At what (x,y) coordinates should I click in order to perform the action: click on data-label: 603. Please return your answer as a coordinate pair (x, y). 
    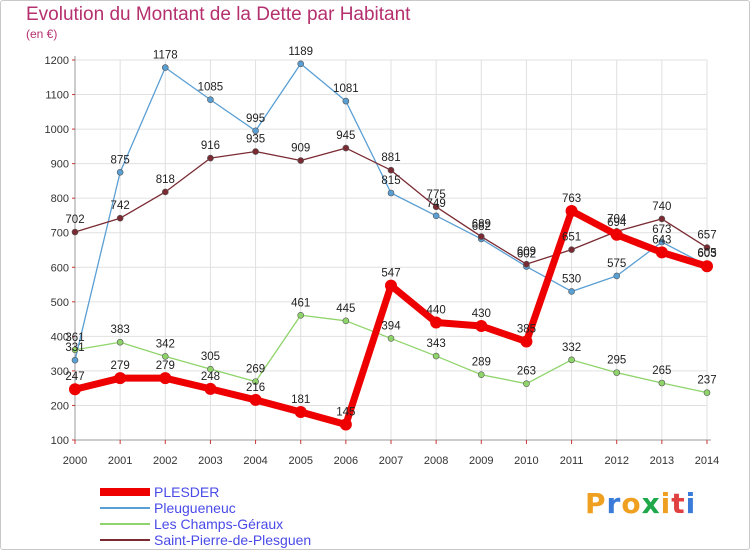
    Looking at the image, I should click on (706, 254).